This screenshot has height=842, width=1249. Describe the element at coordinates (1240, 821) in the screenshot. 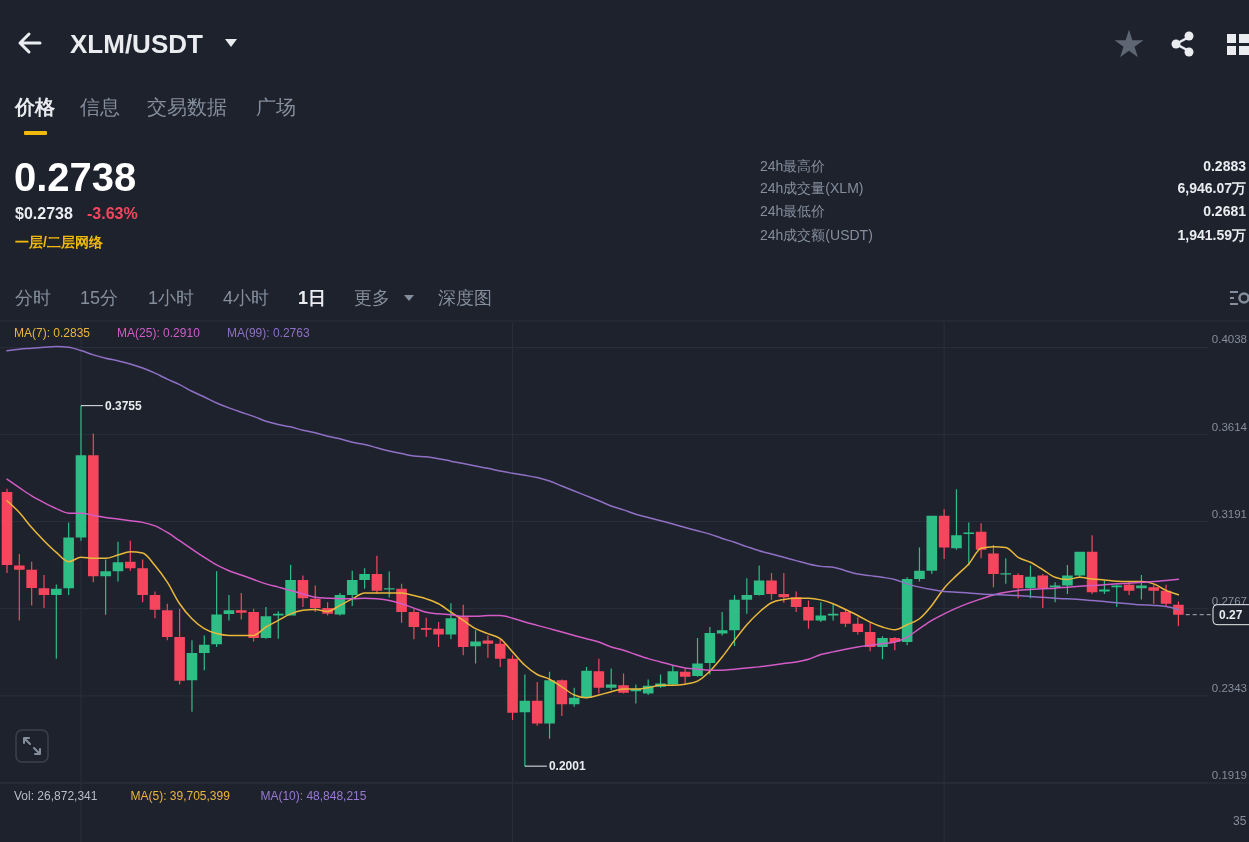

I see `text: 35` at that location.